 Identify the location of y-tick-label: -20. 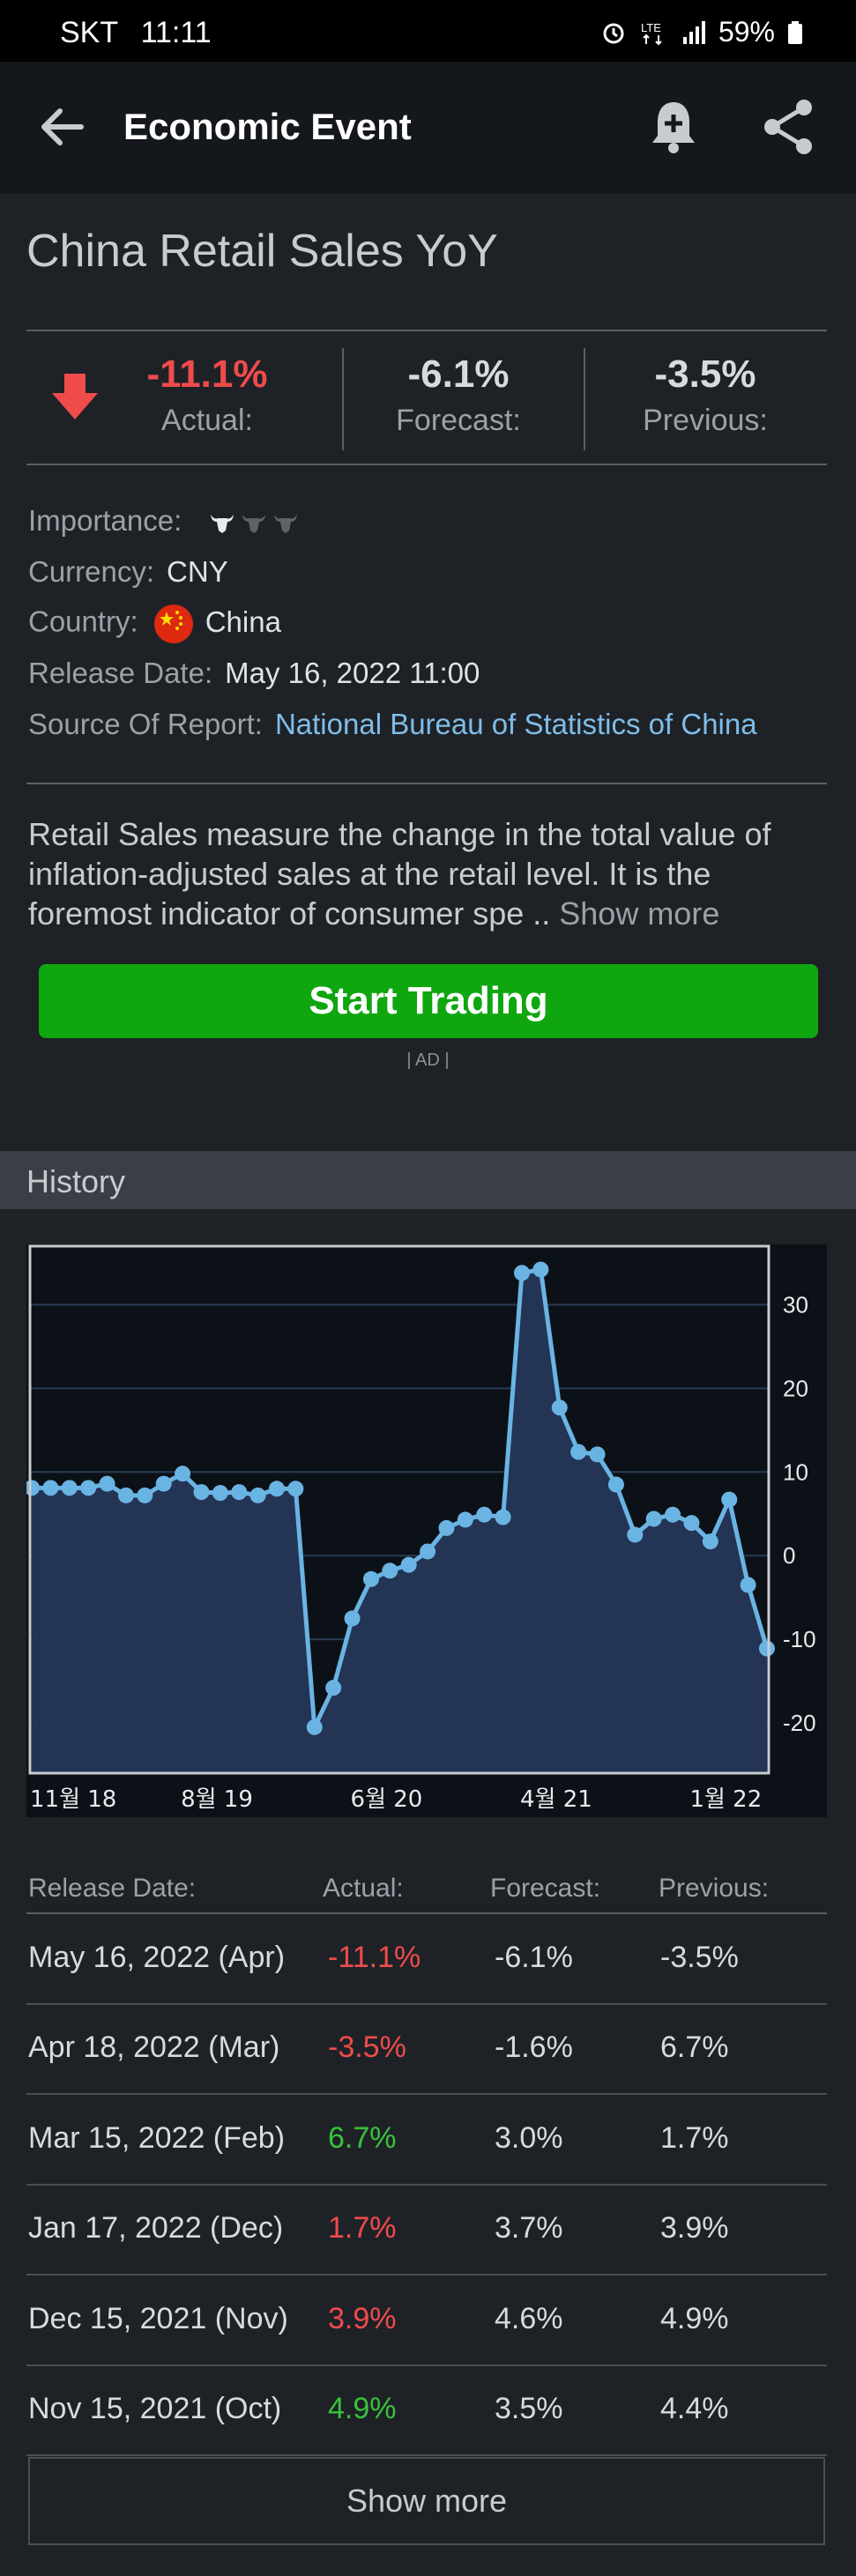
(799, 1723).